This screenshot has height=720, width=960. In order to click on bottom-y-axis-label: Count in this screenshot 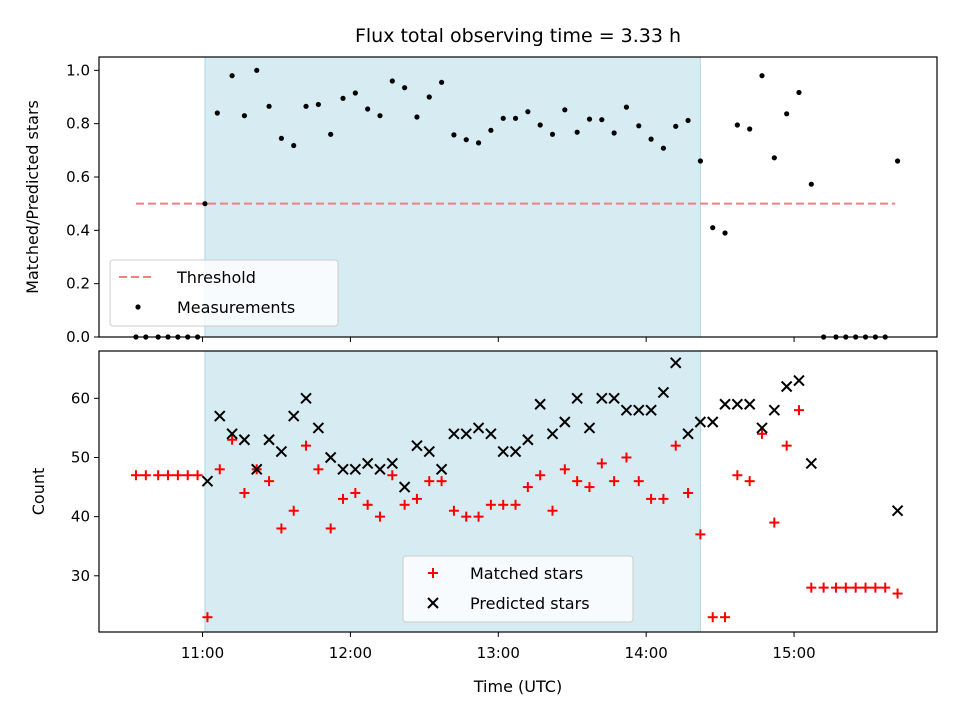, I will do `click(38, 492)`.